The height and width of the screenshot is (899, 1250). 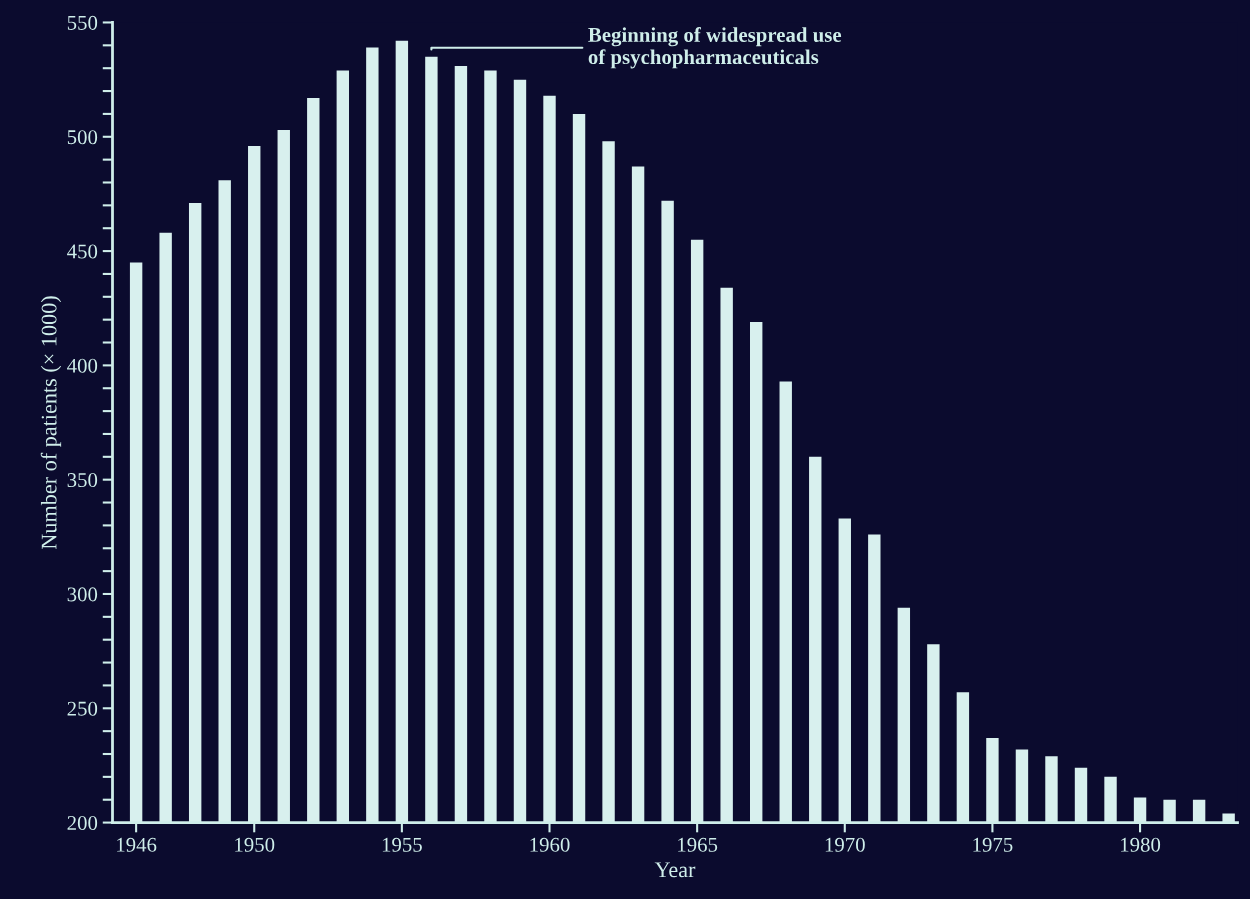 What do you see at coordinates (675, 870) in the screenshot?
I see `x-axis-title: Year` at bounding box center [675, 870].